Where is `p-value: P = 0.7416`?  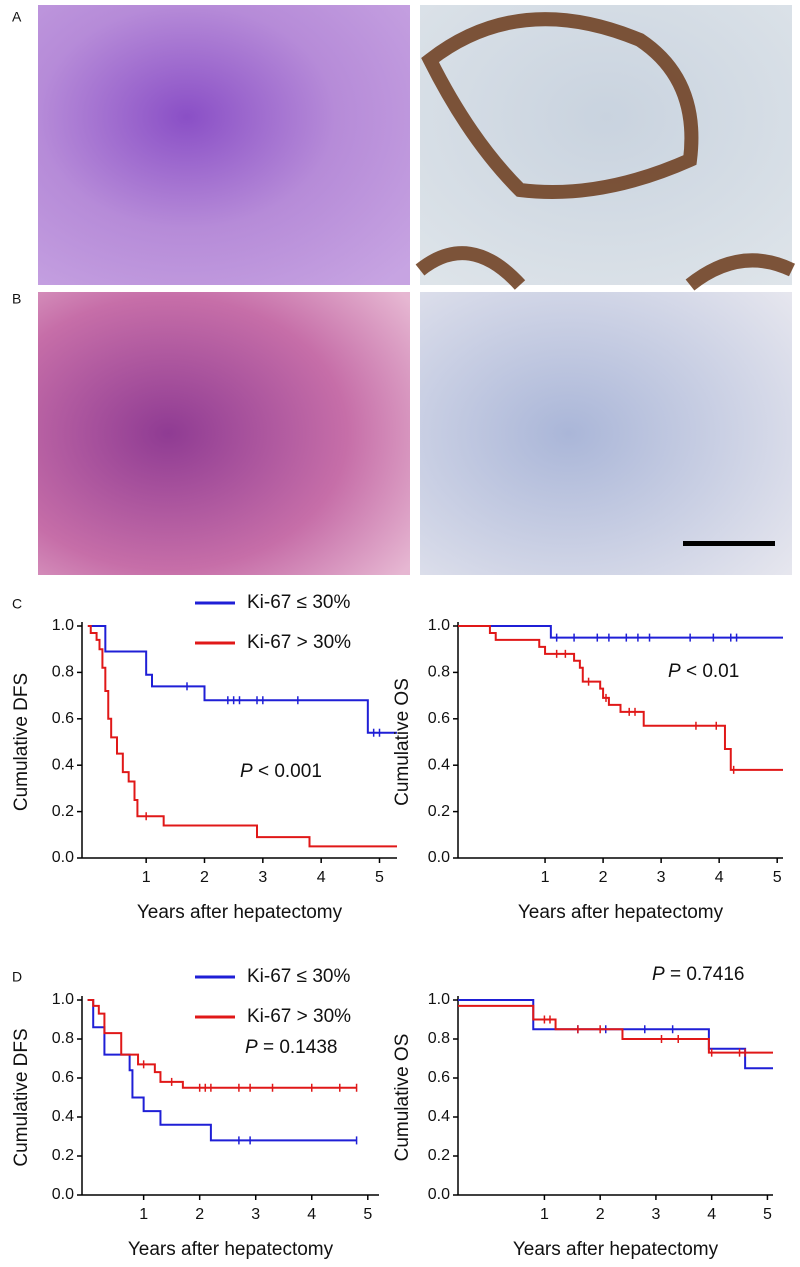 p-value: P = 0.7416 is located at coordinates (698, 974).